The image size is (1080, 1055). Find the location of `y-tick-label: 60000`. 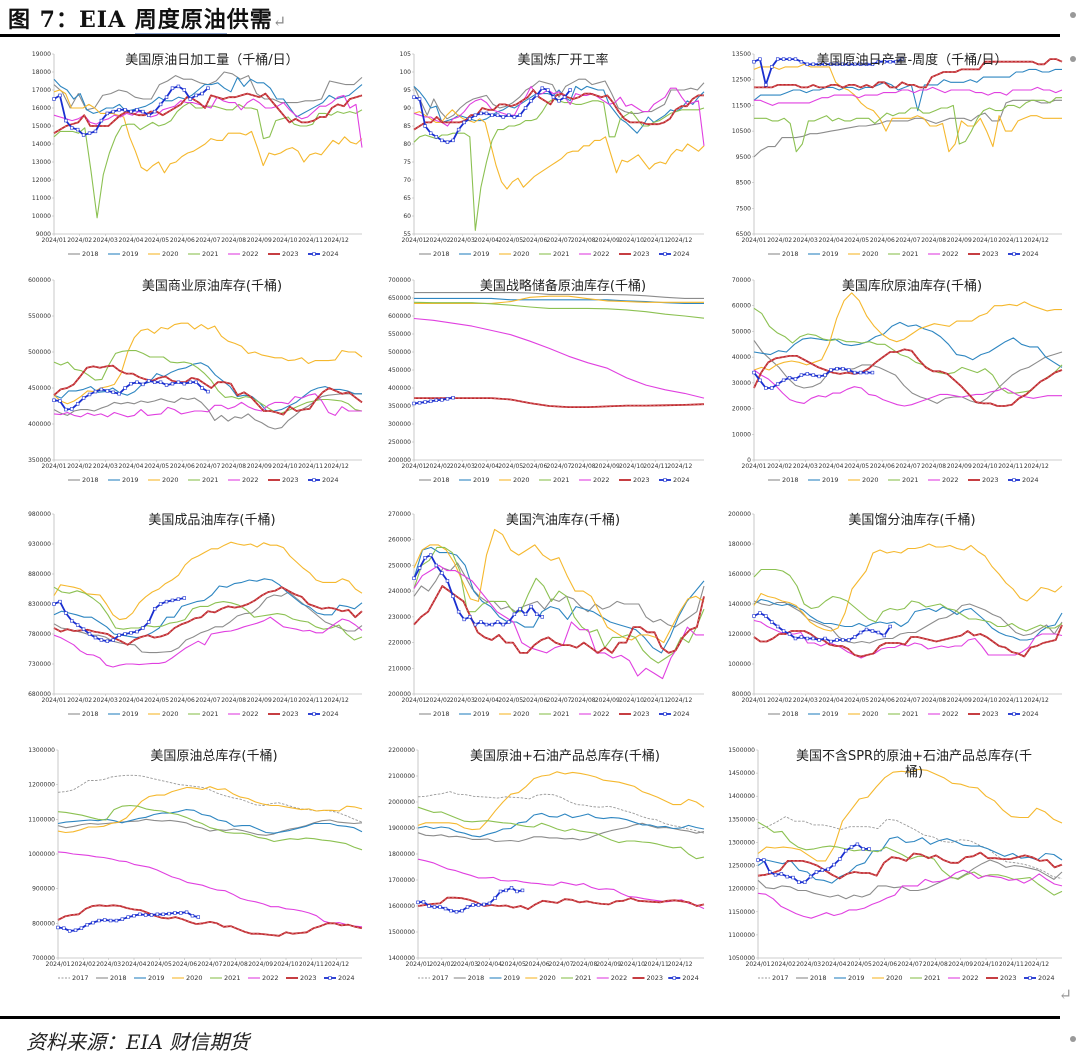

y-tick-label: 60000 is located at coordinates (741, 306).